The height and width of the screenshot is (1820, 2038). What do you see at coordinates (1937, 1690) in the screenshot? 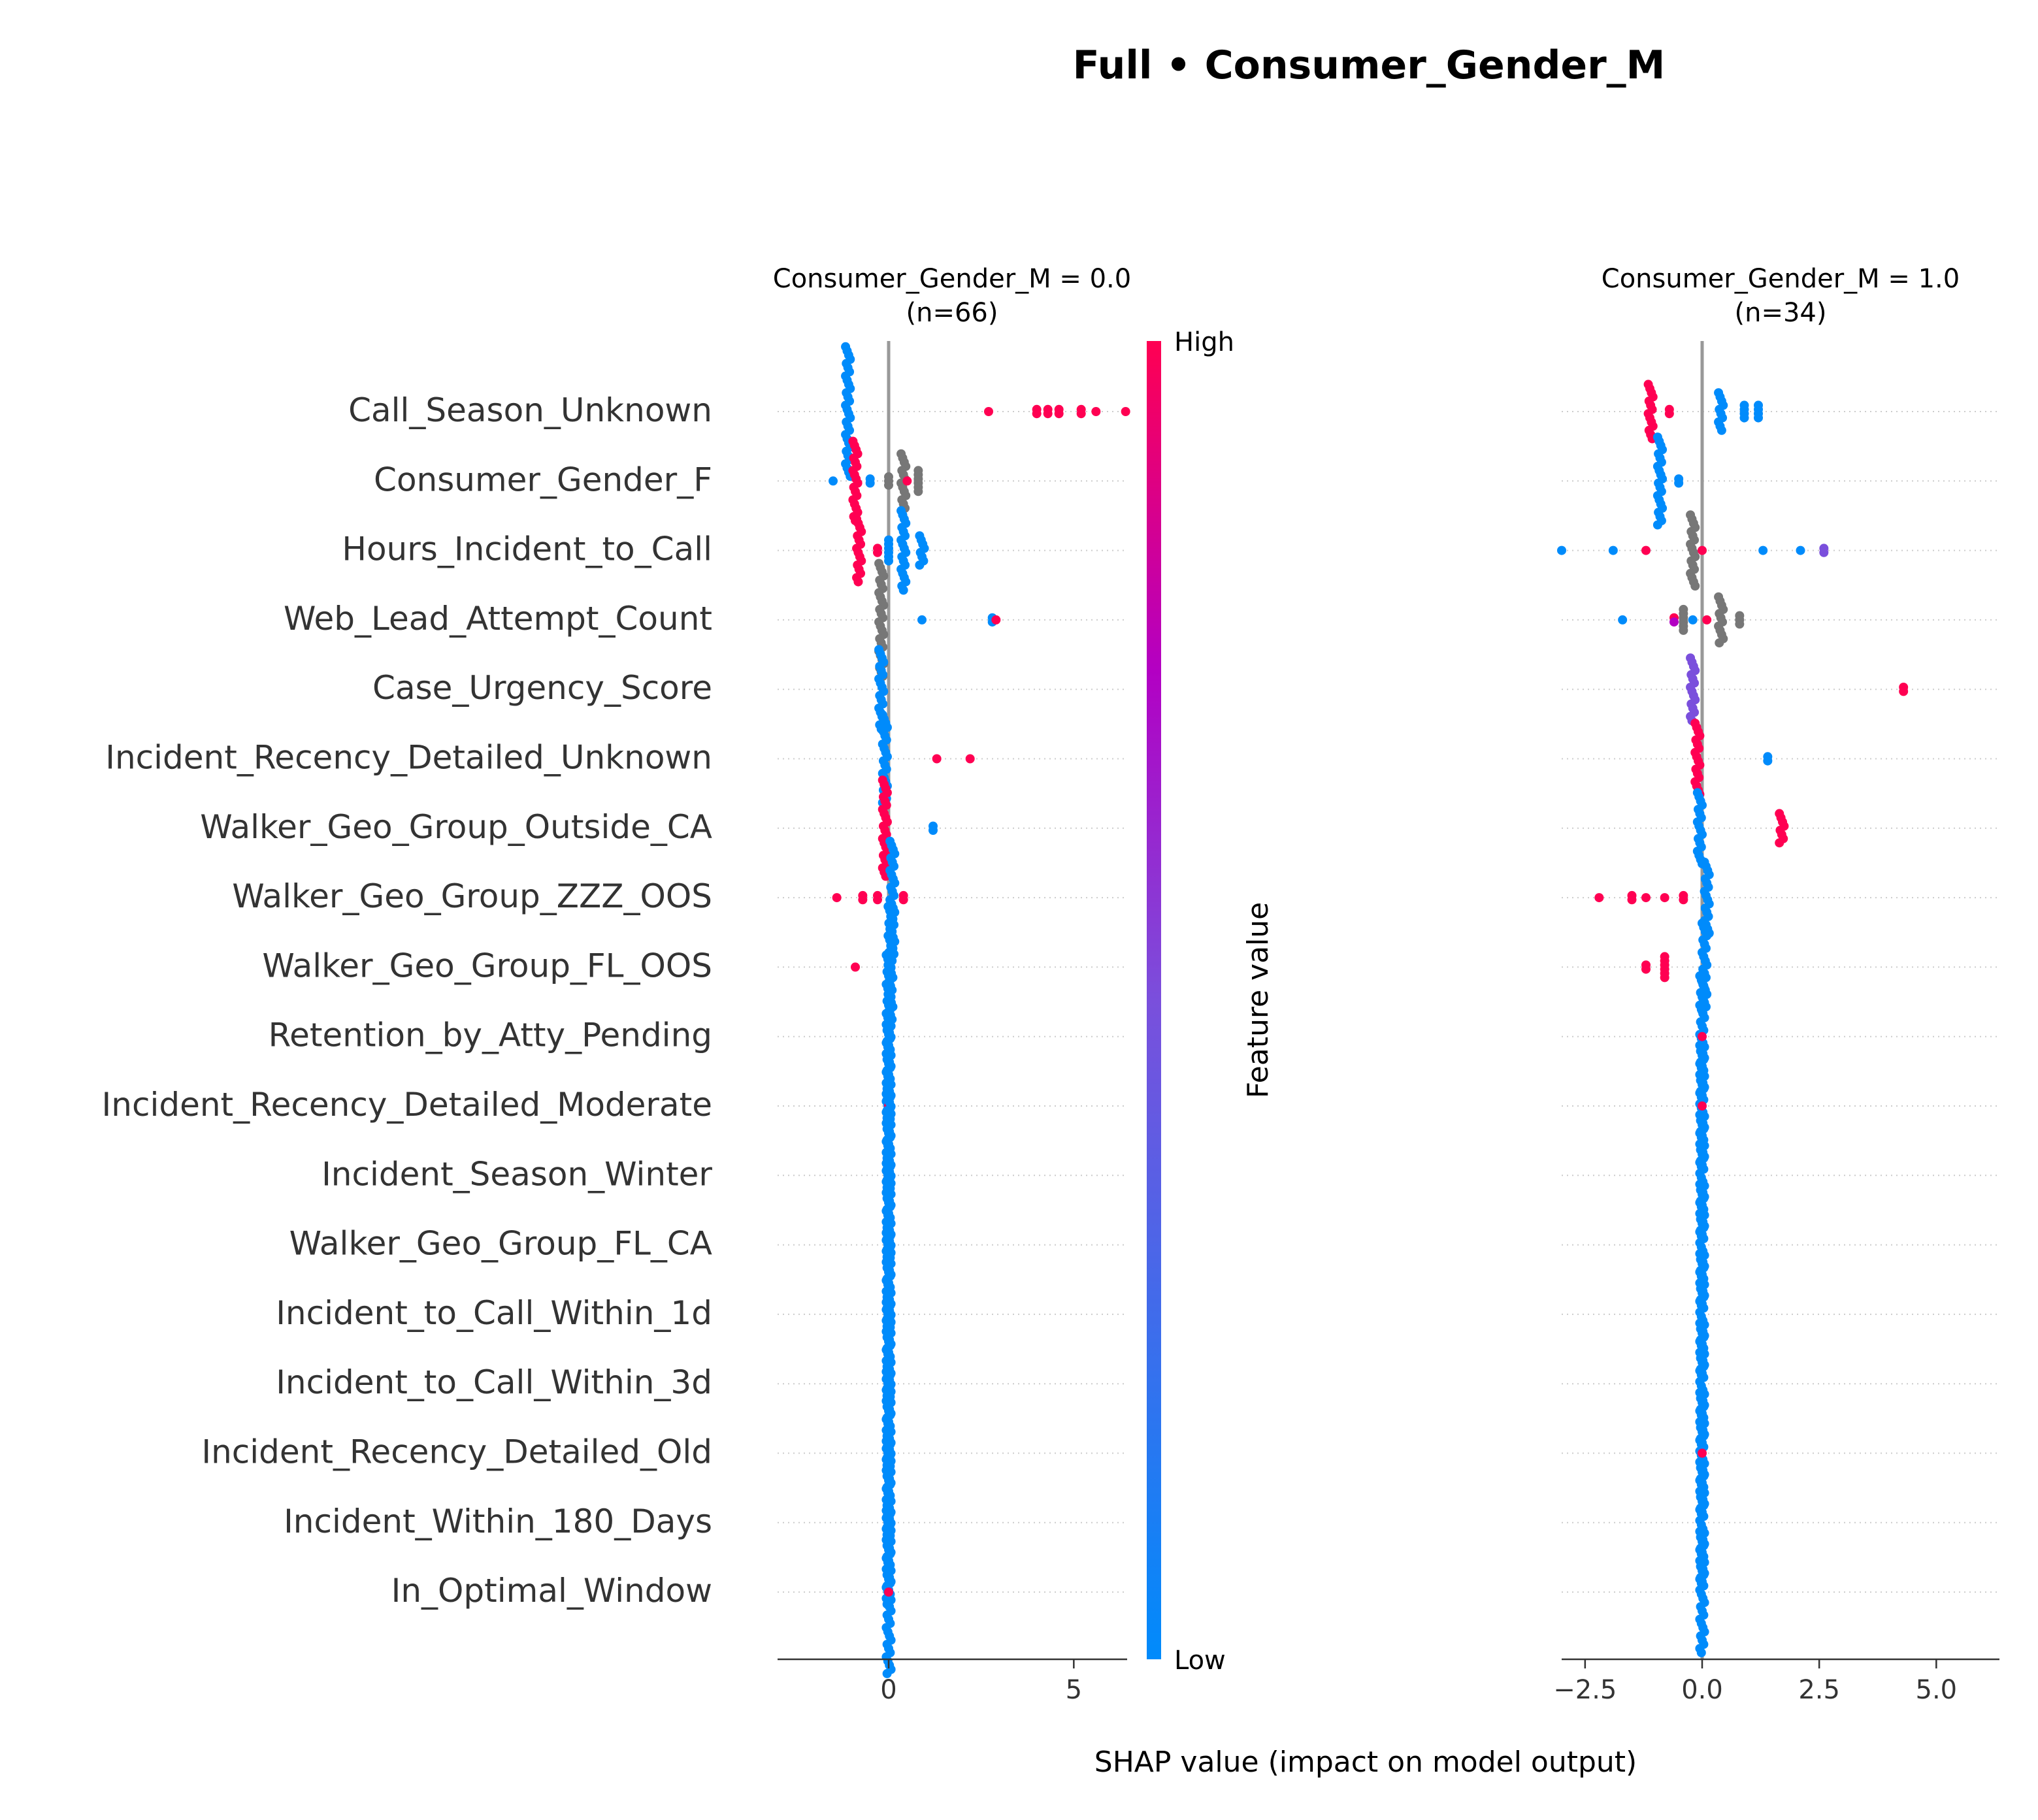
I see `x-tick-label: 5.0` at bounding box center [1937, 1690].